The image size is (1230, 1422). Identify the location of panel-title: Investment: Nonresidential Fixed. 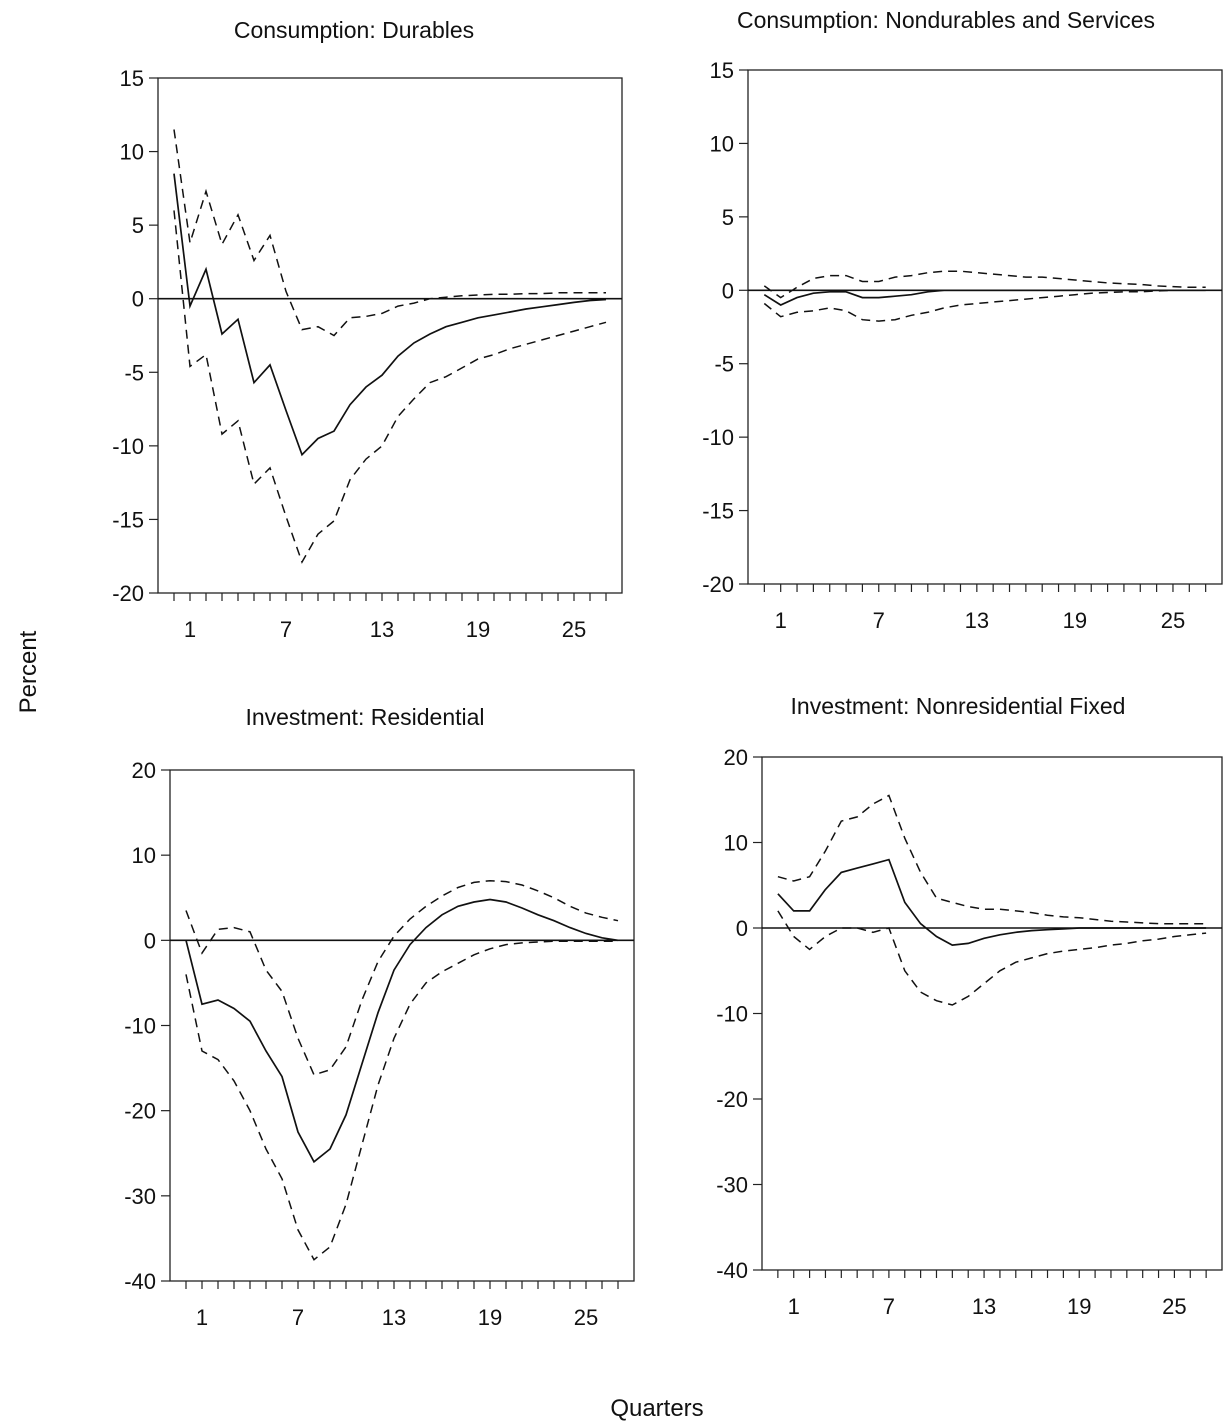
(958, 706).